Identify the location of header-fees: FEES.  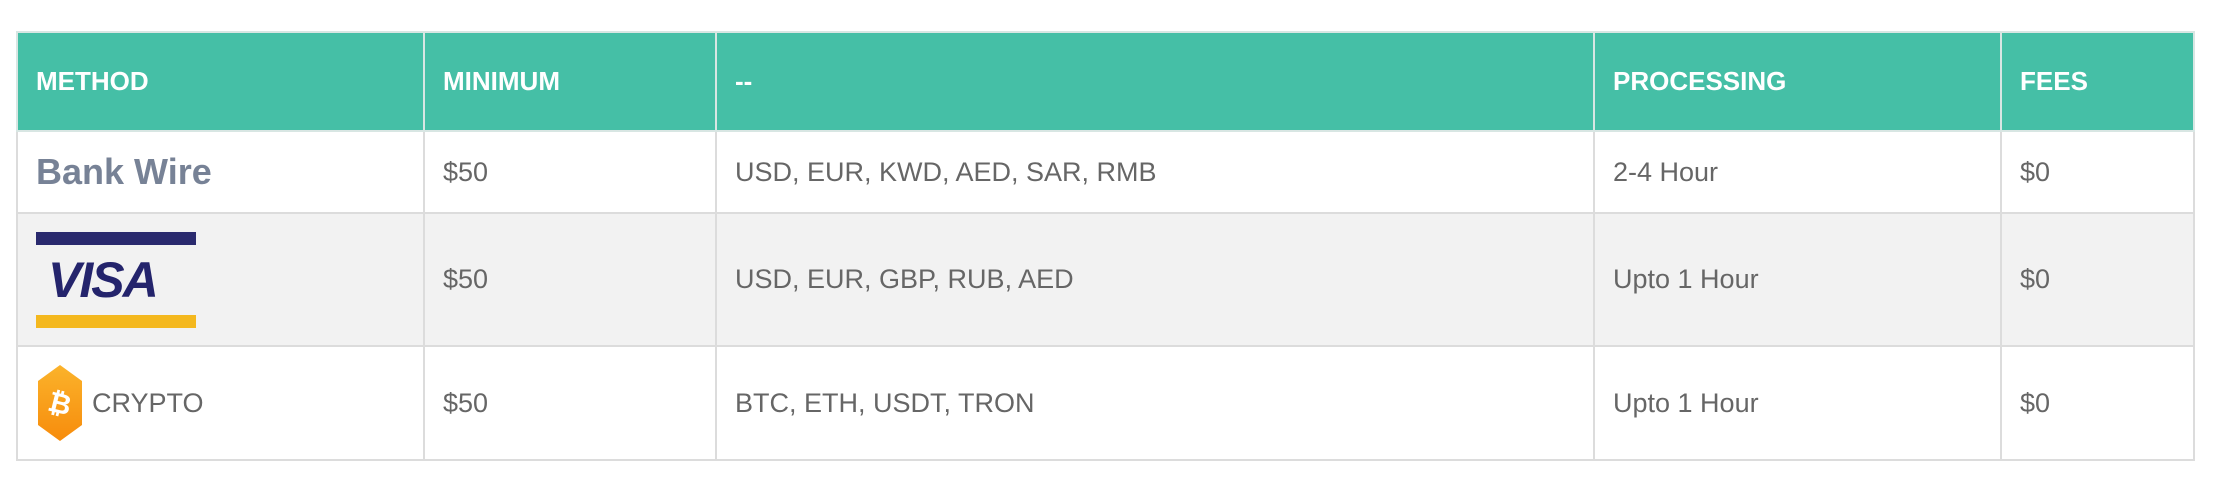
(2097, 81).